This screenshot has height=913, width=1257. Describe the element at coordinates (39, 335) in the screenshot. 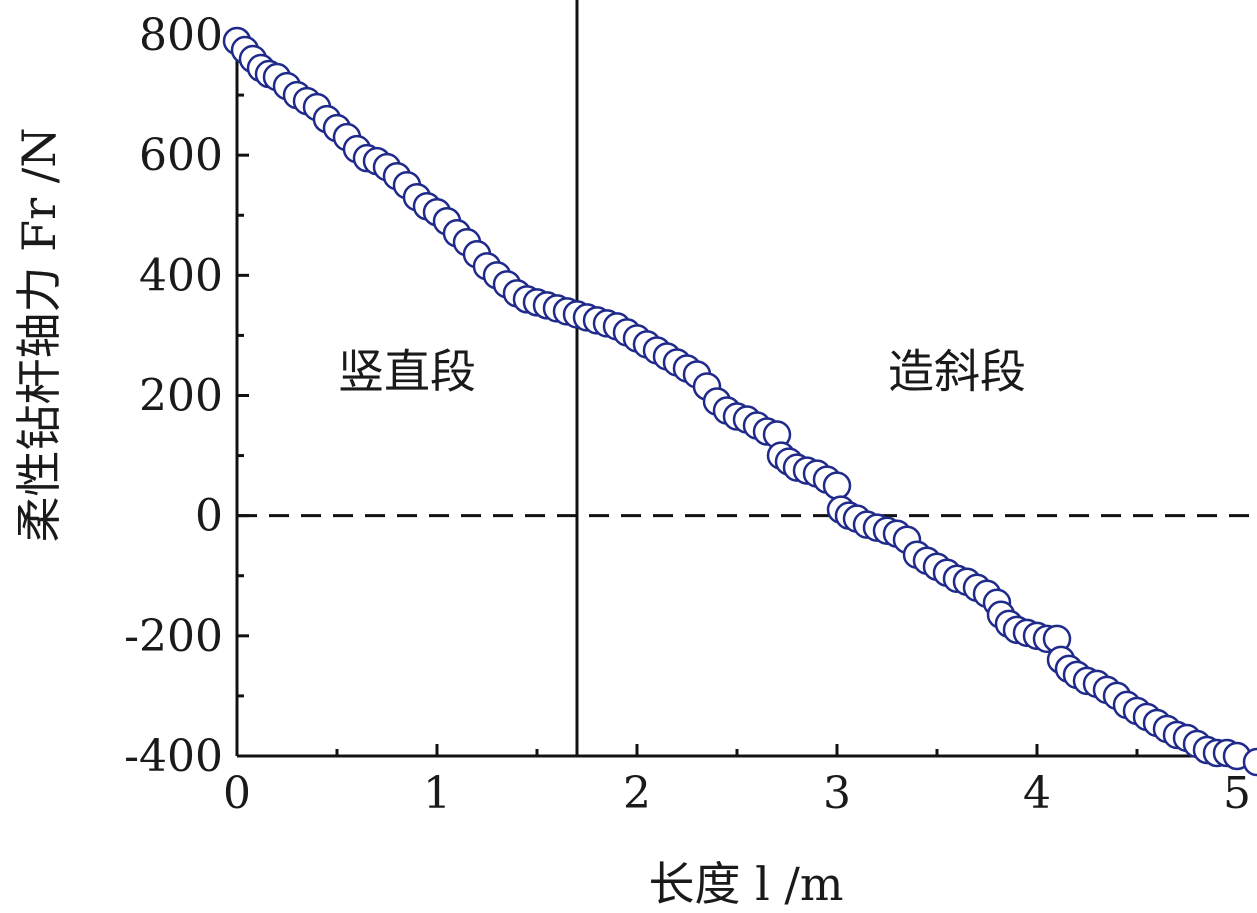

I see `y-axis-title: 柔性钻杆轴力 Fr /N` at that location.